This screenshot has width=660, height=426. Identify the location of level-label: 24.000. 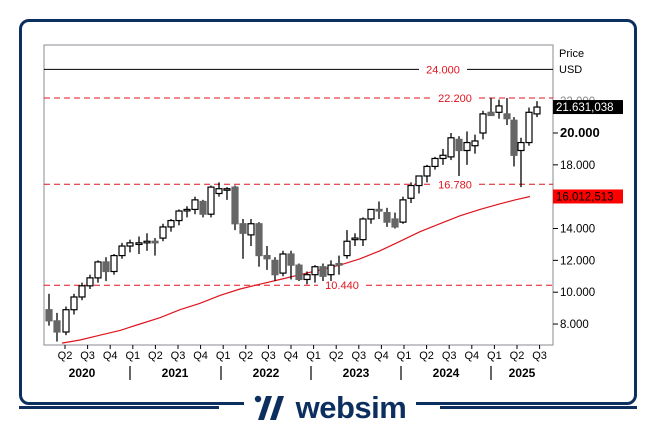
(443, 70).